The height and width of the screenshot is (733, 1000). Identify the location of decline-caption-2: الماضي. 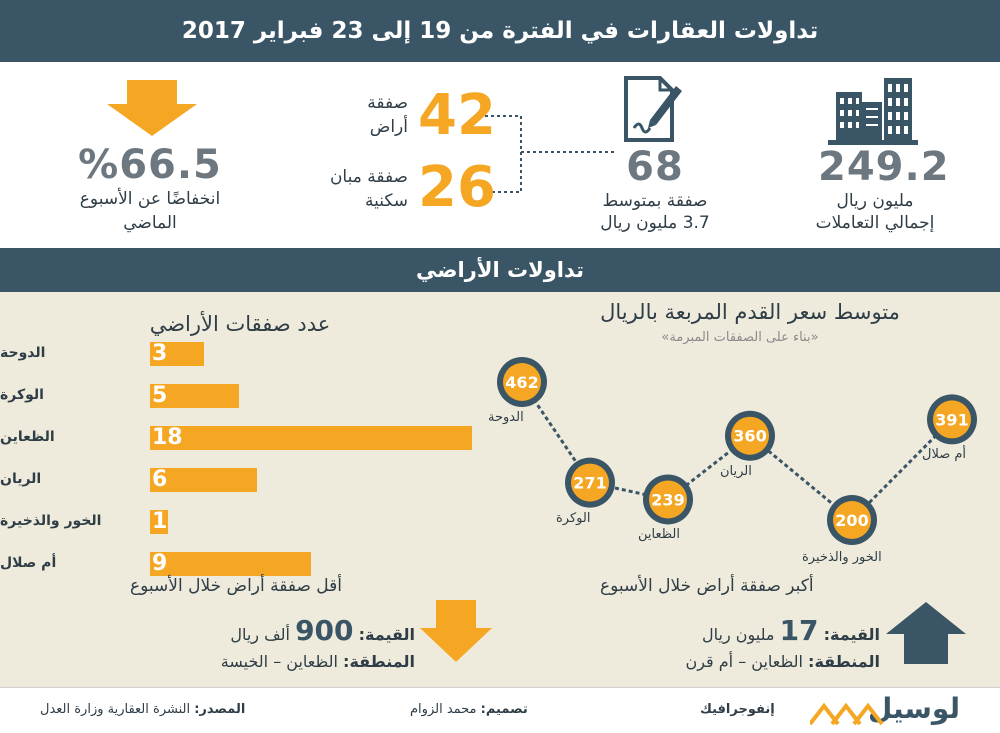
(150, 223).